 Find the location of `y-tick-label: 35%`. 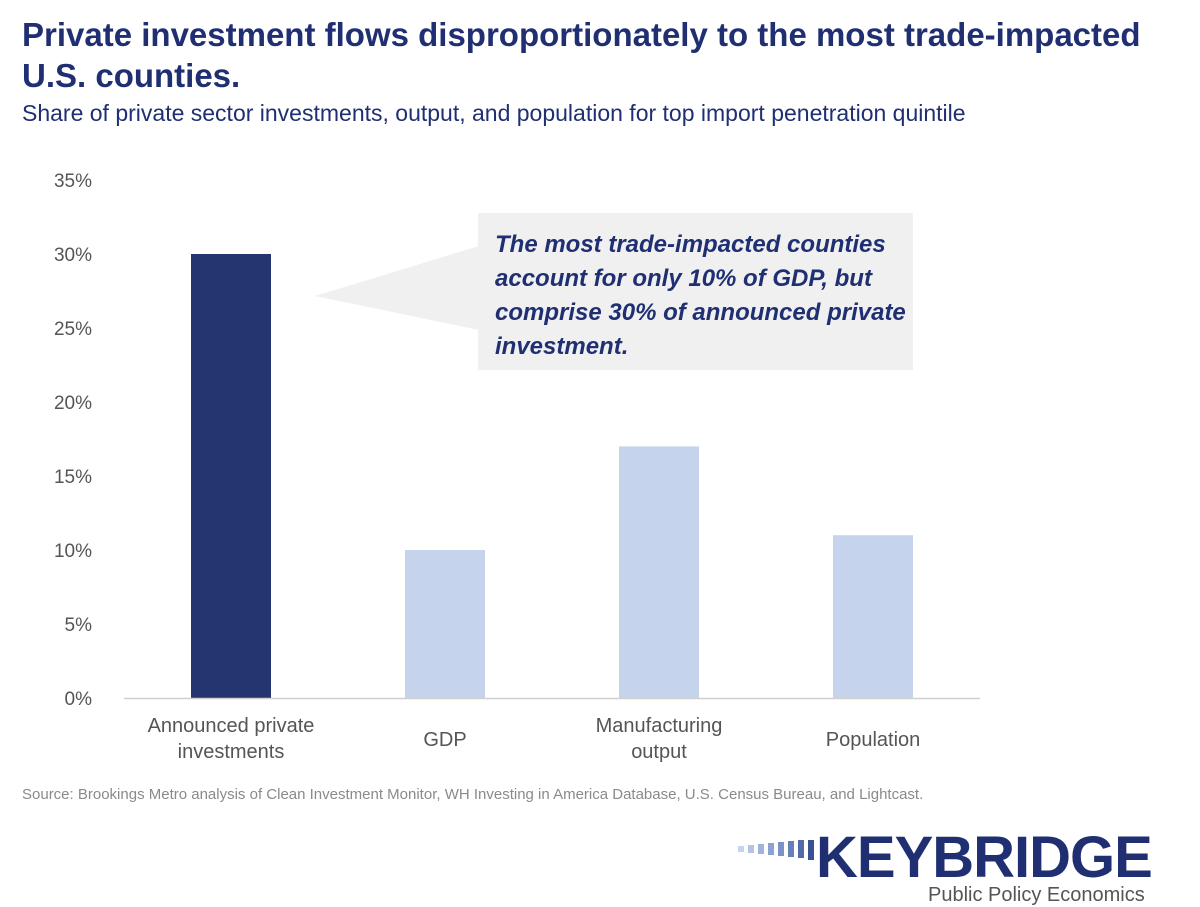

y-tick-label: 35% is located at coordinates (73, 181).